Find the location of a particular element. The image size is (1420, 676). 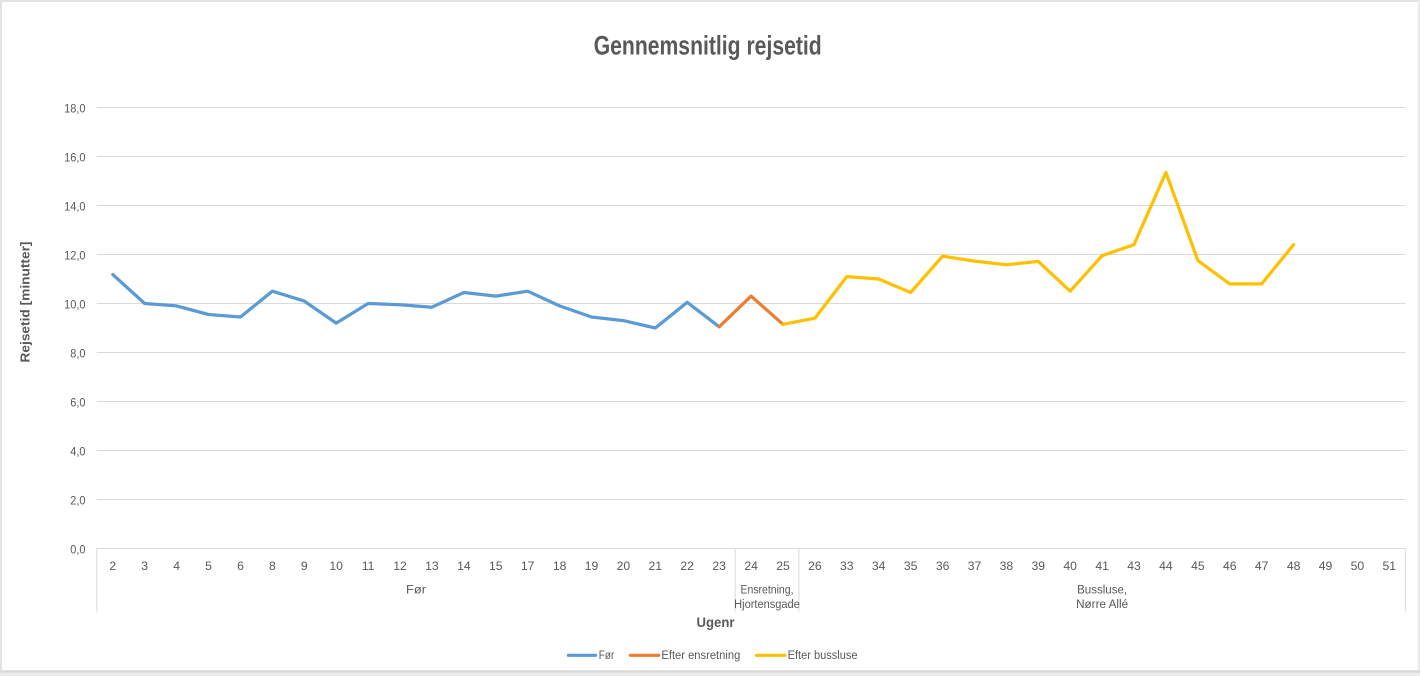

svg-text: 37 is located at coordinates (975, 566).